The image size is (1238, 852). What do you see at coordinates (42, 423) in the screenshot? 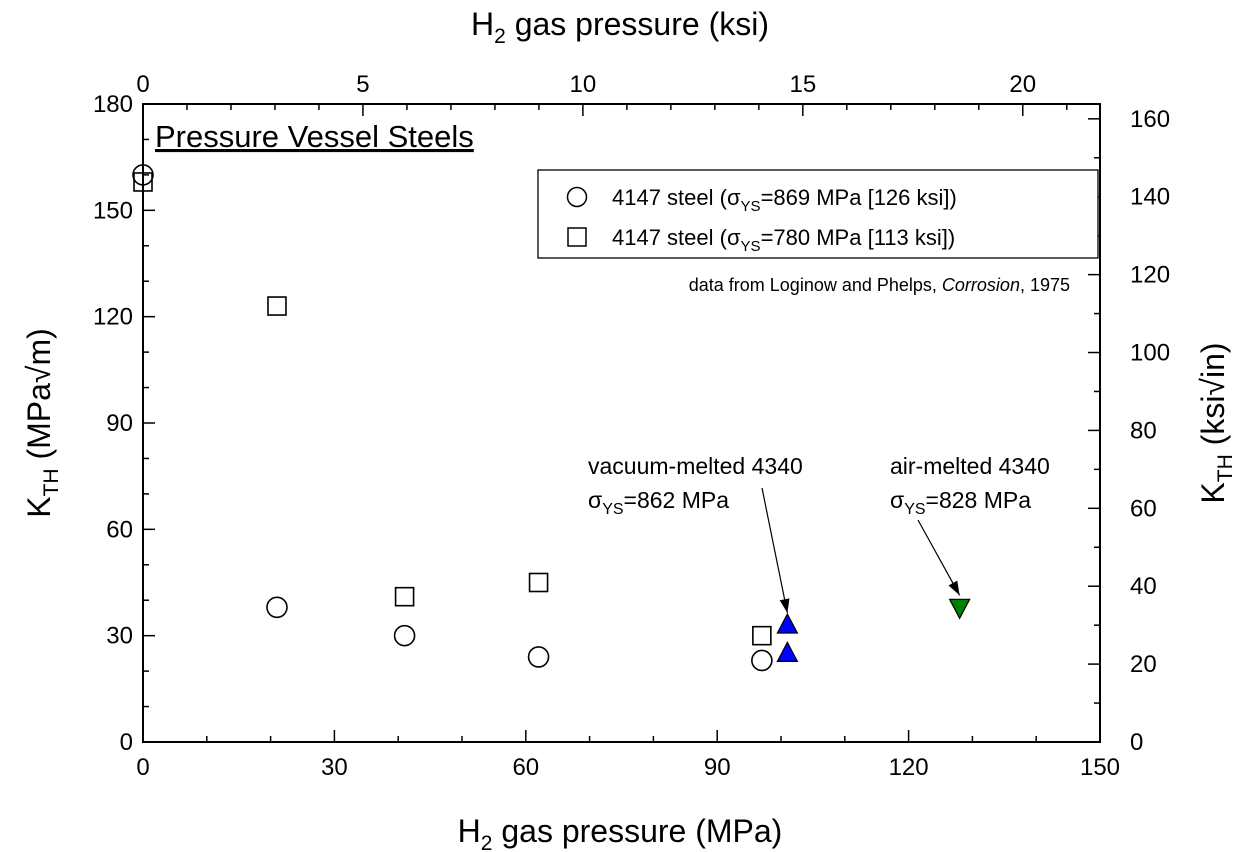
I see `y-axis-left-title: KTH (MPa√m)` at bounding box center [42, 423].